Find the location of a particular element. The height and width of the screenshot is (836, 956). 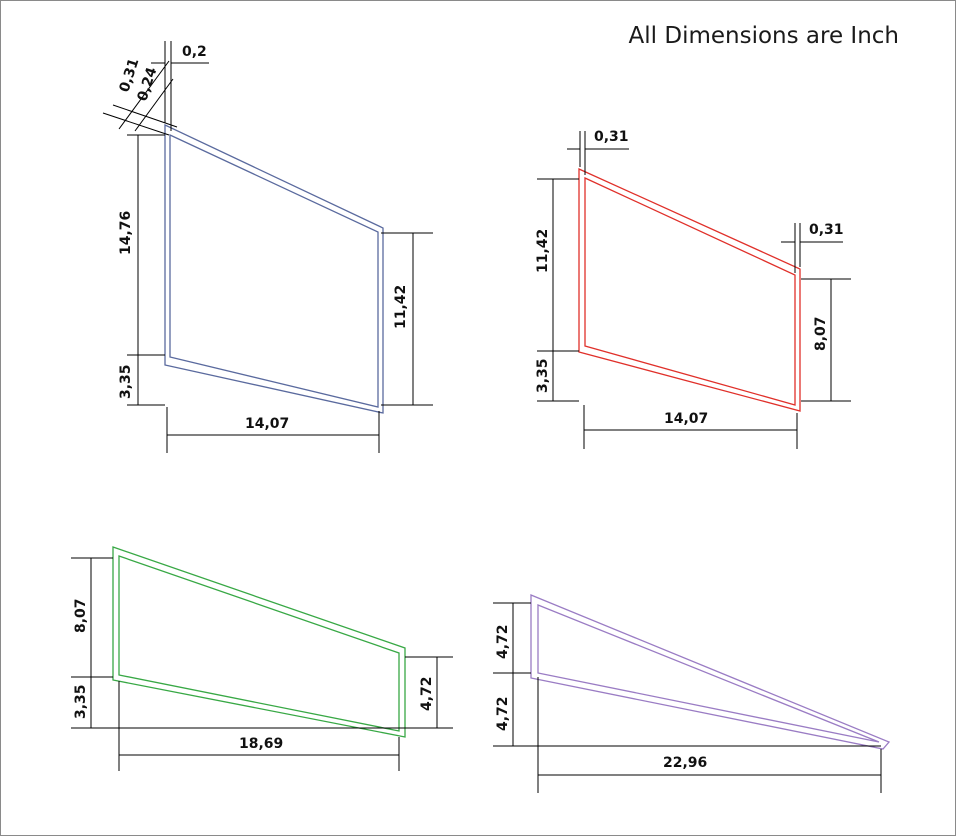

purple-frame: 4,72 4,72 22,96 is located at coordinates (692, 693).